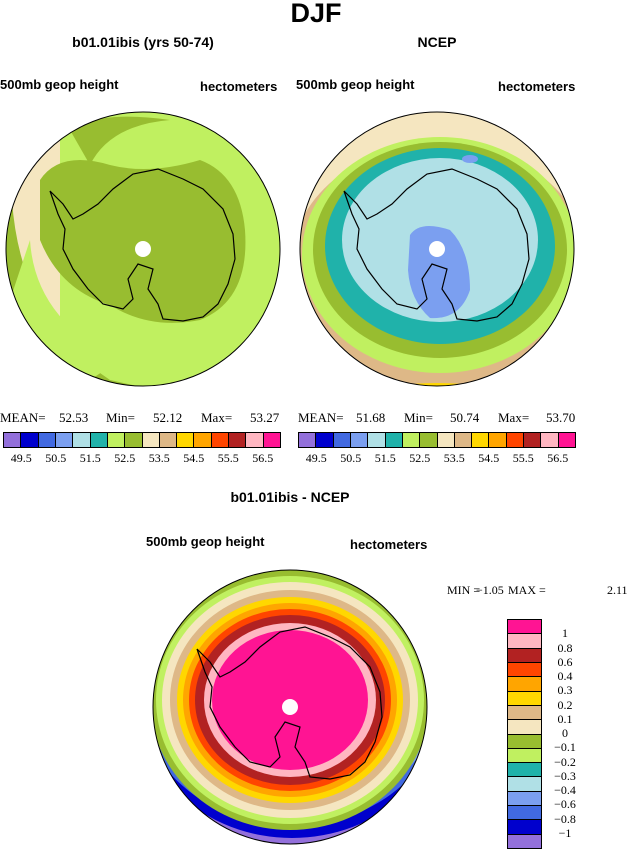 The height and width of the screenshot is (851, 632). I want to click on panel-left-variable: 500mb geop height, so click(59, 84).